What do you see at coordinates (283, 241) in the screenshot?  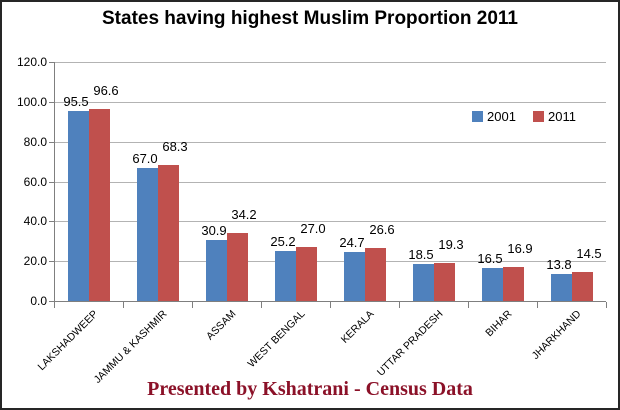 I see `value-label-2001-west-bengal: 25.2` at bounding box center [283, 241].